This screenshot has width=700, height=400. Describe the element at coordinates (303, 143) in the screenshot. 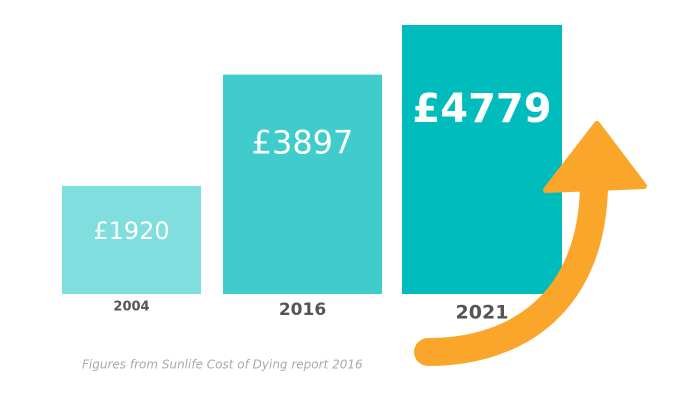

I see `value-label: £3897` at that location.